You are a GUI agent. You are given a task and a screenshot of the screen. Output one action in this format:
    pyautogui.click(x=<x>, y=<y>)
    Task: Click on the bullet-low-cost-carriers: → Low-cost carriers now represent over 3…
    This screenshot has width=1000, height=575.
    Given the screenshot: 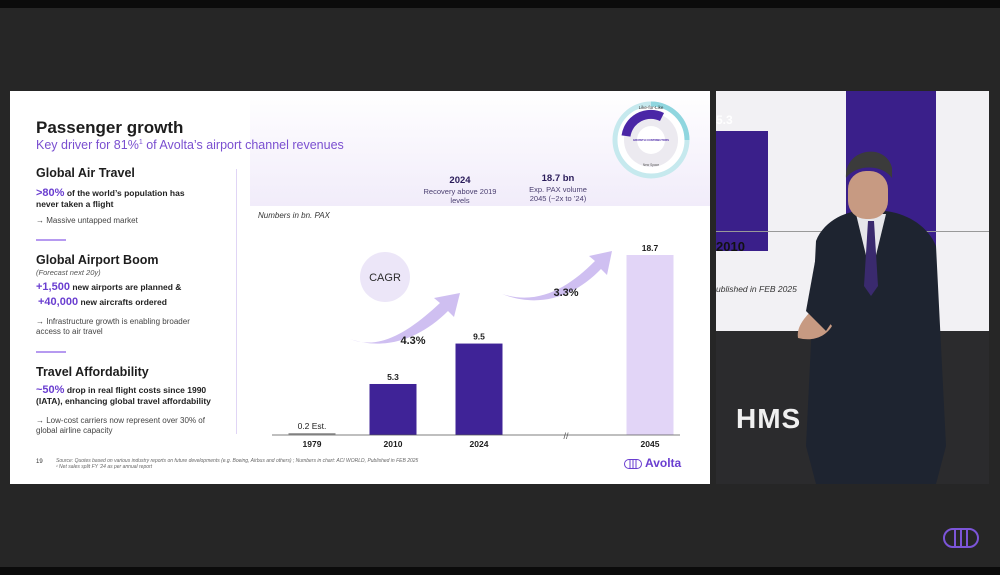 What is the action you would take?
    pyautogui.click(x=120, y=426)
    